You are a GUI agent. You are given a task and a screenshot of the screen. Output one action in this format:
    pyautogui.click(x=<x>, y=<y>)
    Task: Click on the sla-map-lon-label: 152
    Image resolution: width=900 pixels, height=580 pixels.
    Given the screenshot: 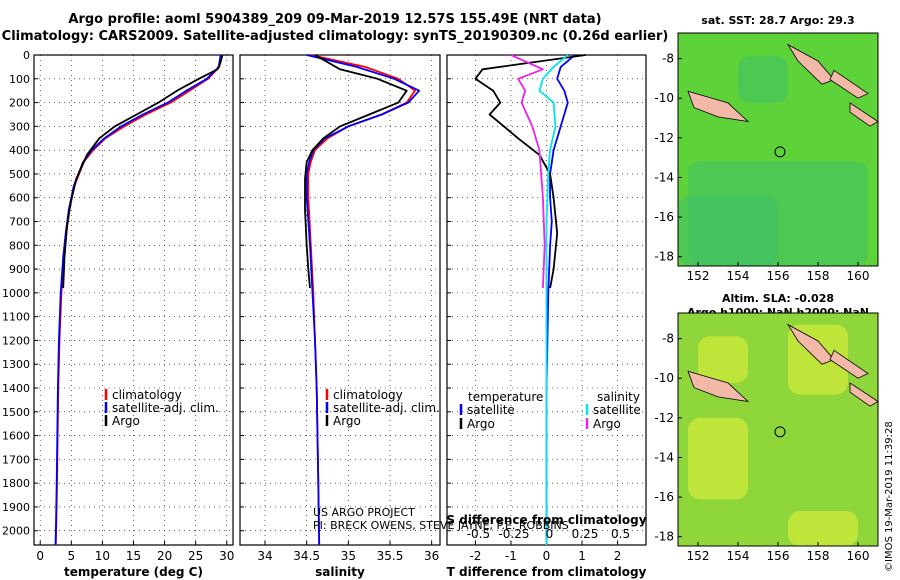 What is the action you would take?
    pyautogui.click(x=698, y=556)
    